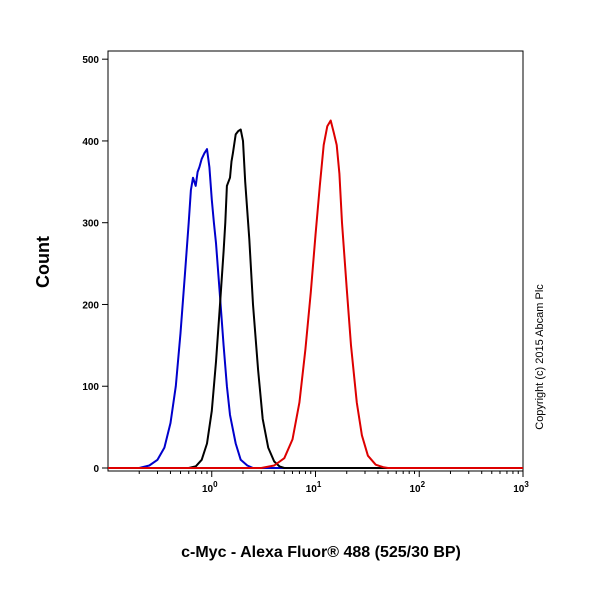 Image resolution: width=600 pixels, height=600 pixels. I want to click on y-tick-label: 100, so click(90, 387).